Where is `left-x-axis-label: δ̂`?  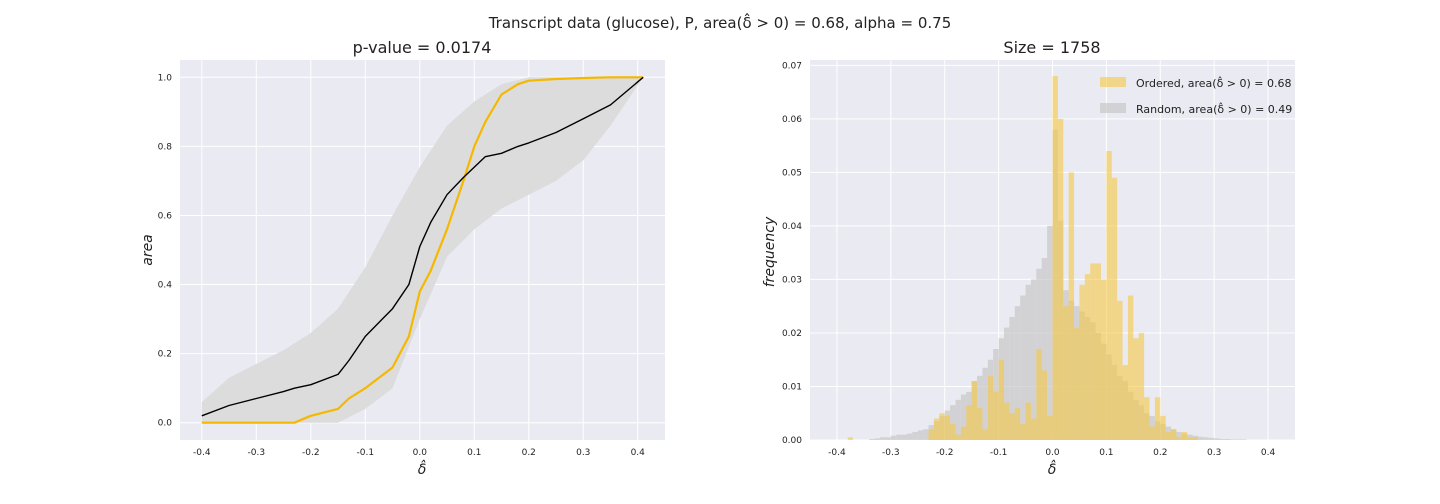 left-x-axis-label: δ̂ is located at coordinates (422, 468).